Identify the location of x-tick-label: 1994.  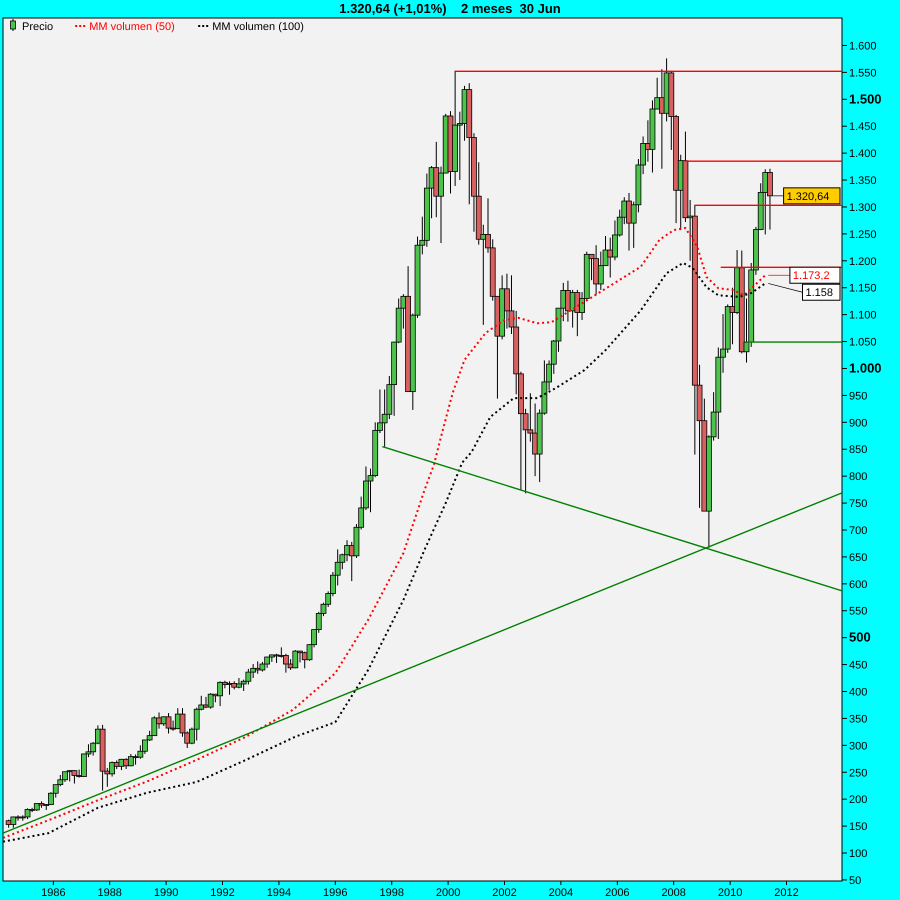
(279, 893).